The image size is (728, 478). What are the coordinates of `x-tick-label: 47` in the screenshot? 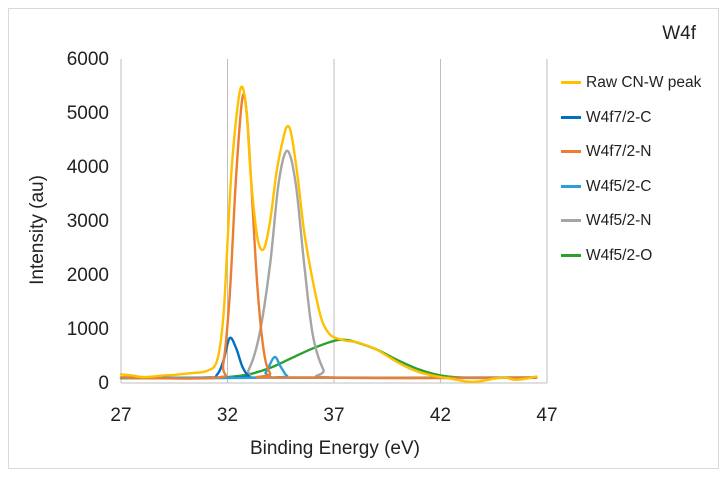 It's located at (546, 415).